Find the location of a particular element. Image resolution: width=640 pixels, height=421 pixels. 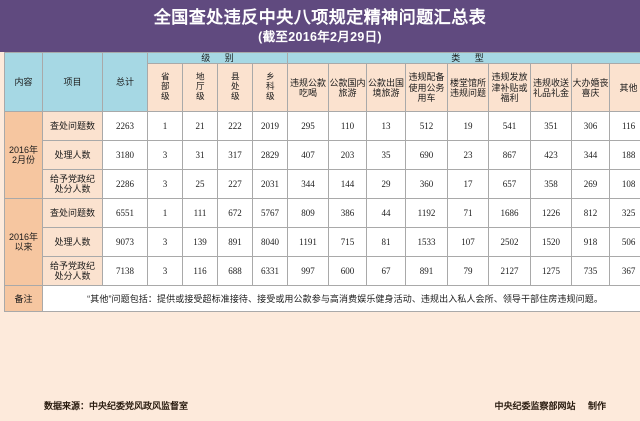

header-row-groups: 内容 项目 总计 级 别 类 型 is located at coordinates (322, 82).